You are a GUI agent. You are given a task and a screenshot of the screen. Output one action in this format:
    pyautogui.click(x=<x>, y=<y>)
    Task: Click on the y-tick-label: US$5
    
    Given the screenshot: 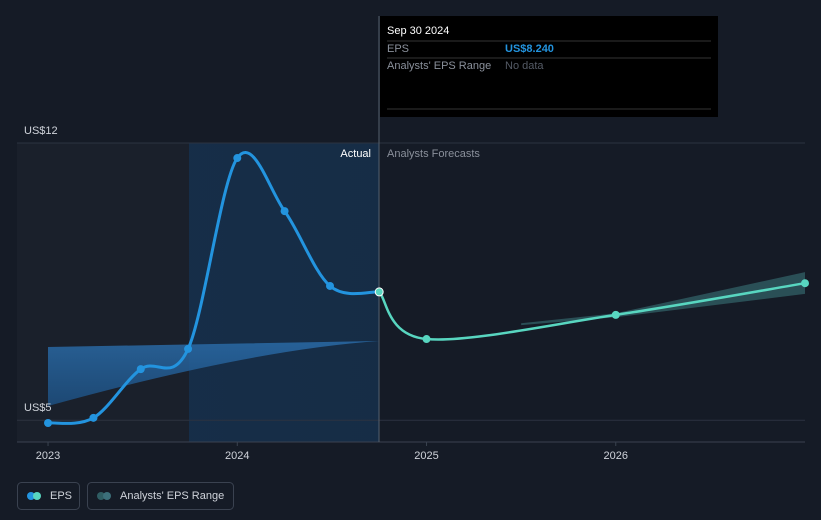 What is the action you would take?
    pyautogui.click(x=38, y=408)
    